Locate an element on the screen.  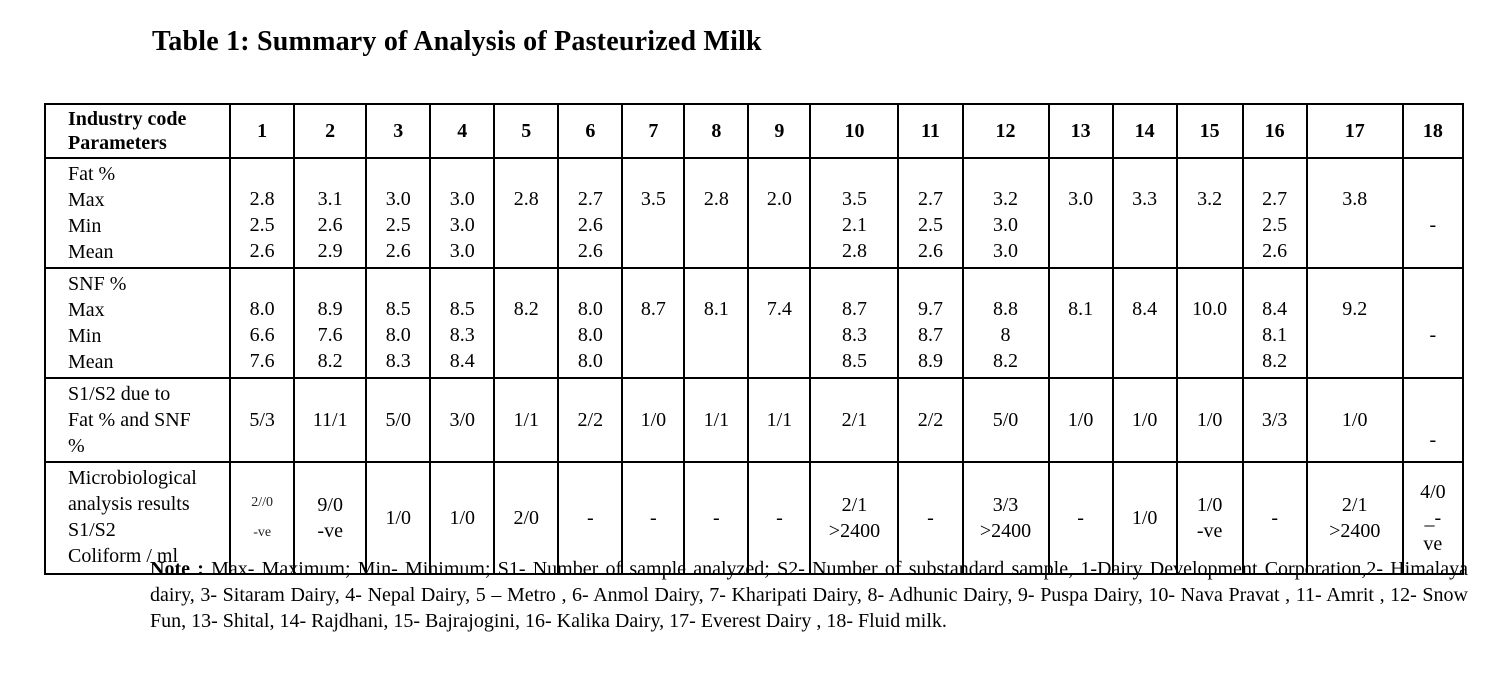
cell-snf-col5: 8.2 is located at coordinates (526, 323).